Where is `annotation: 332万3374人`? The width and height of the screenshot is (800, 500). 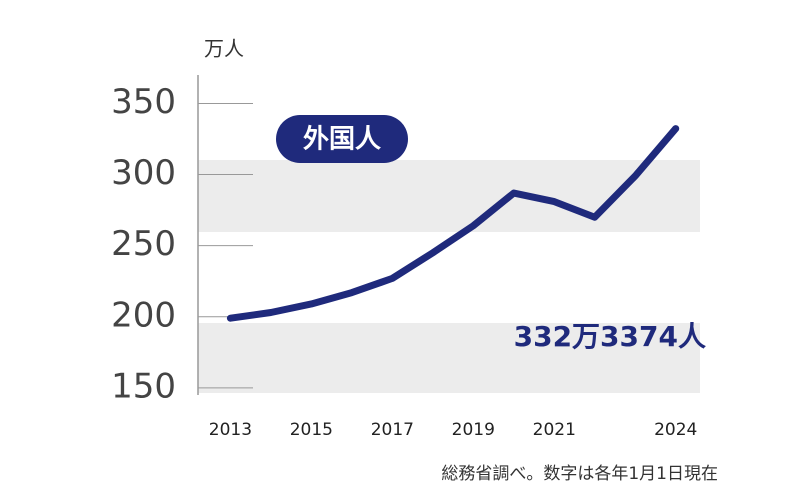 annotation: 332万3374人 is located at coordinates (610, 336).